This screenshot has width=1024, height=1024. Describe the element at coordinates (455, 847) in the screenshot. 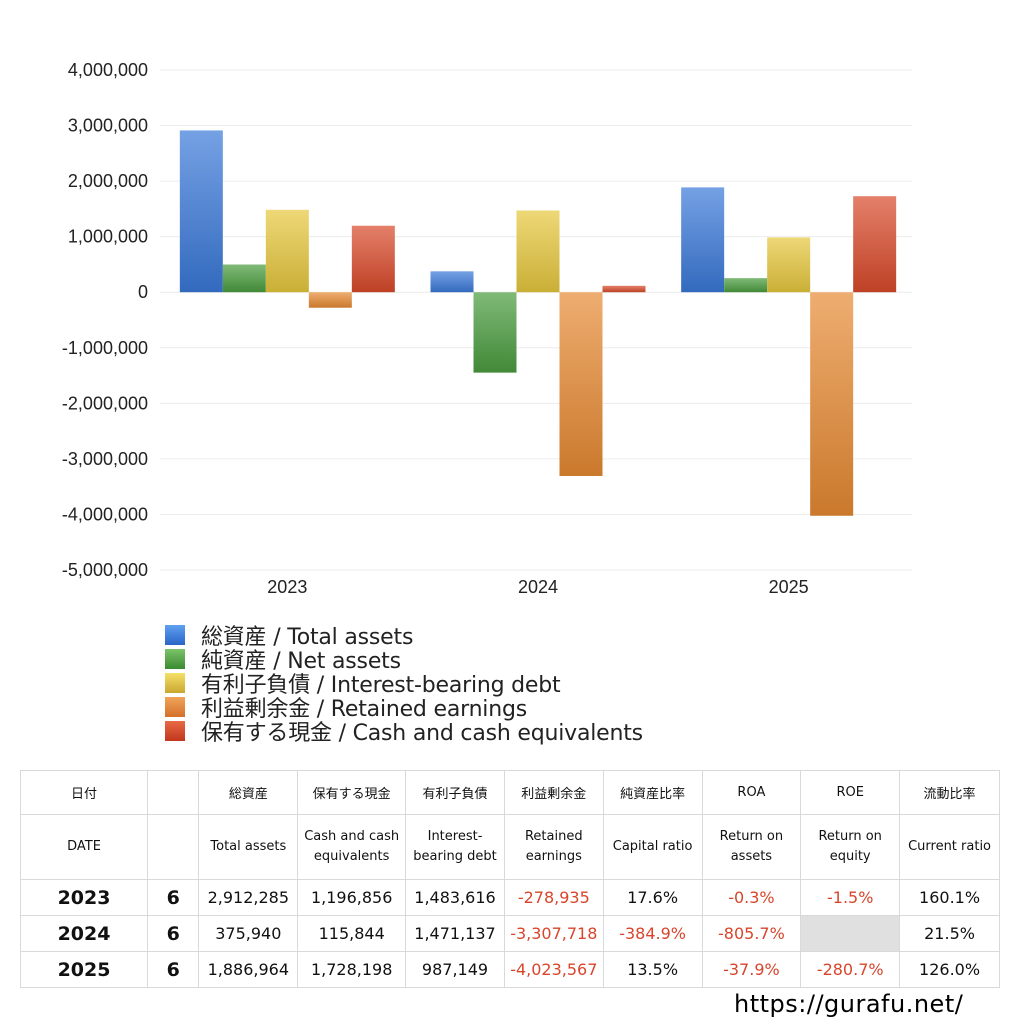

I see `table-header-cell: Interest-bearing debt` at that location.